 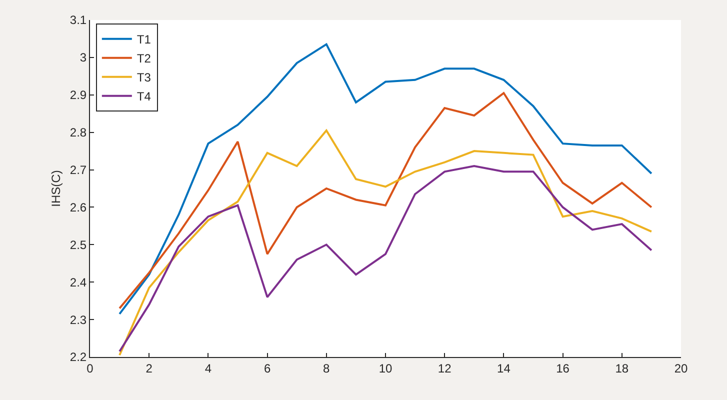 I want to click on y-tick-label: 2.2, so click(x=78, y=357).